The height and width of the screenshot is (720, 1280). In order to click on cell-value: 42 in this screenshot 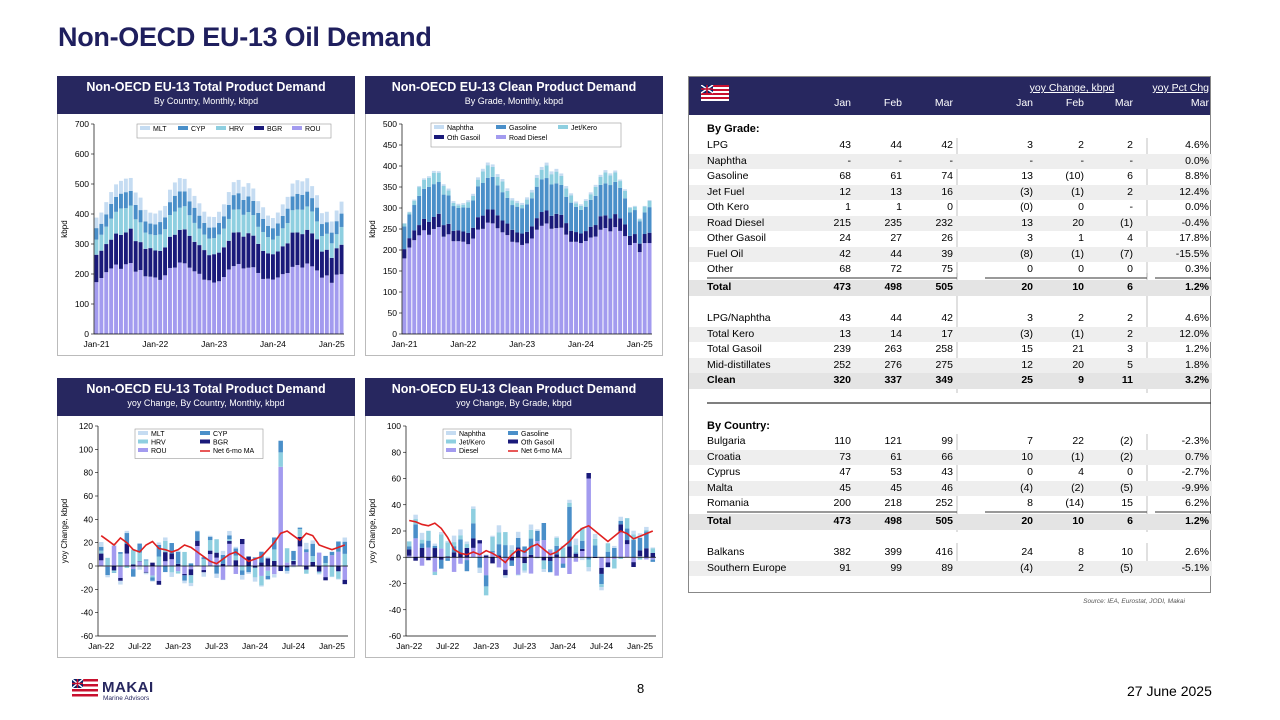, I will do `click(947, 318)`.